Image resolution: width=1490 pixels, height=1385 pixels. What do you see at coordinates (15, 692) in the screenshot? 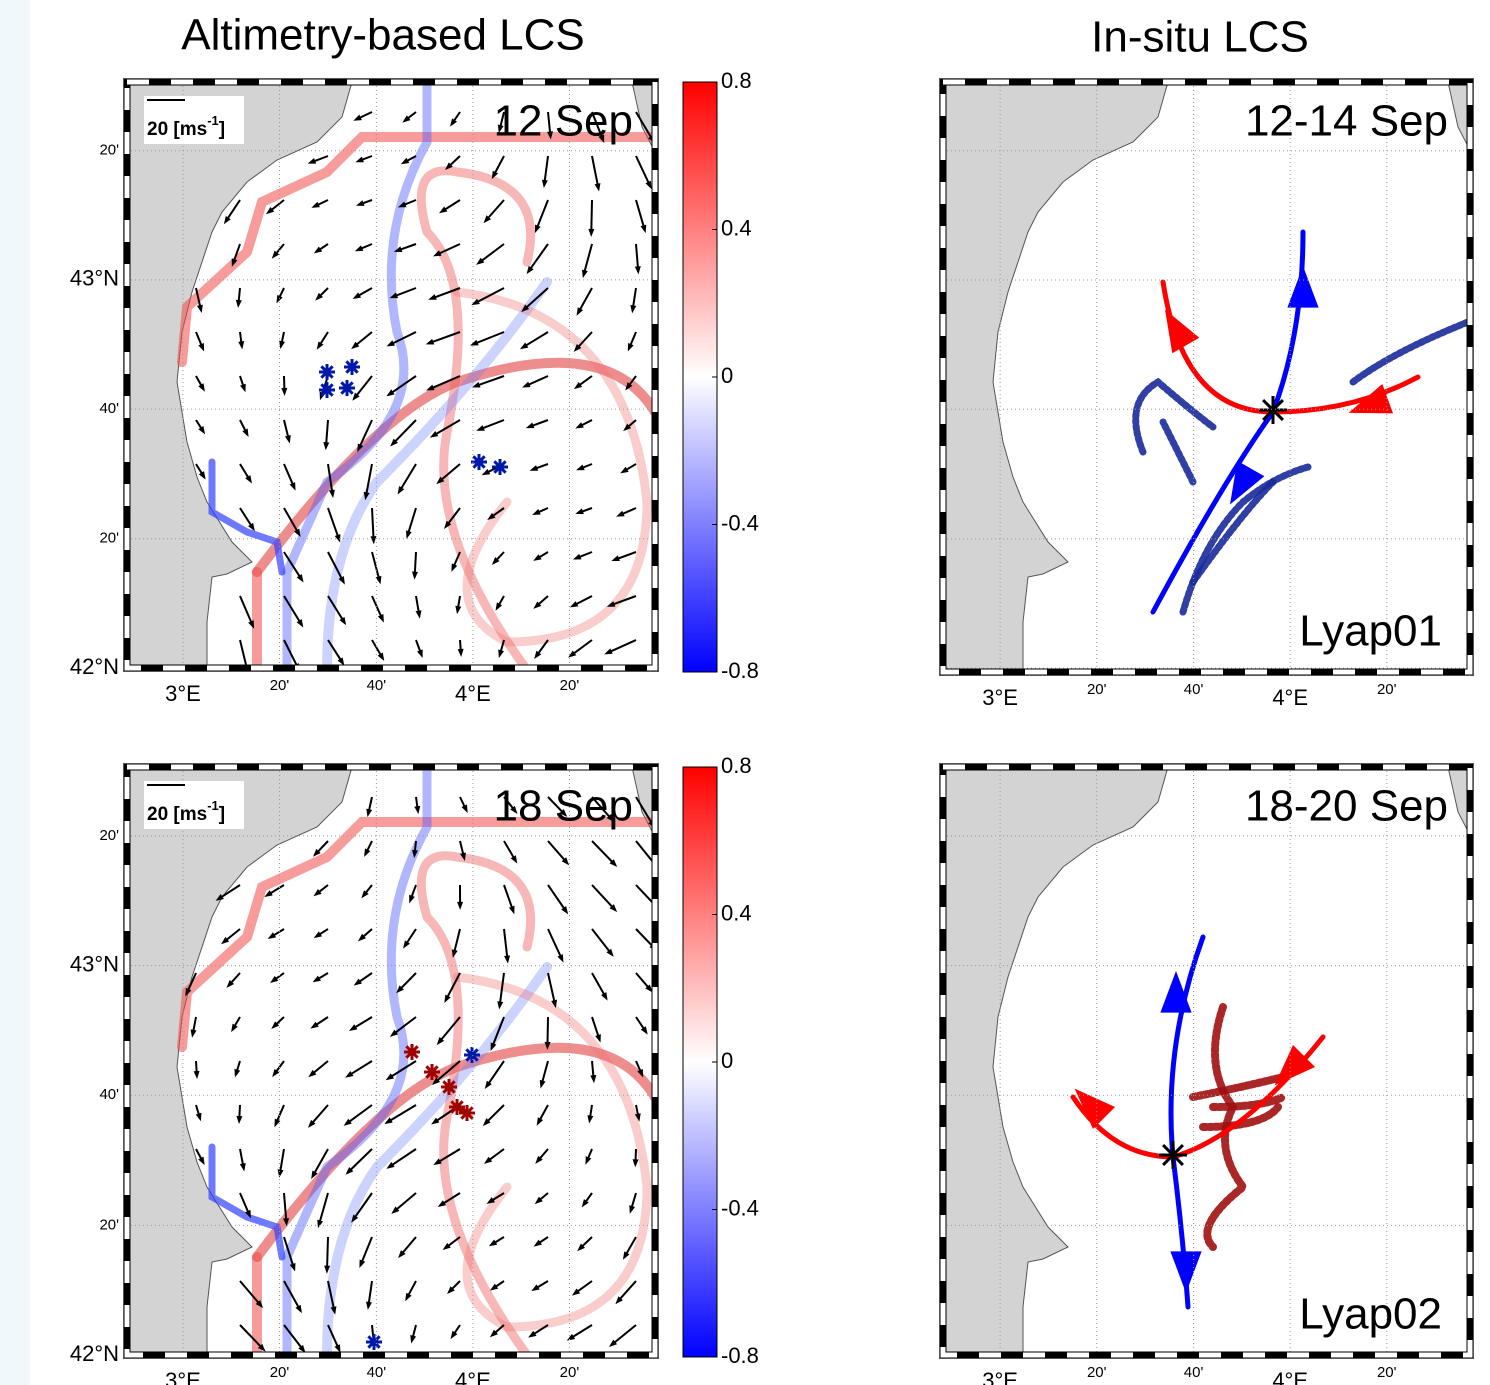
I see `side-strip` at bounding box center [15, 692].